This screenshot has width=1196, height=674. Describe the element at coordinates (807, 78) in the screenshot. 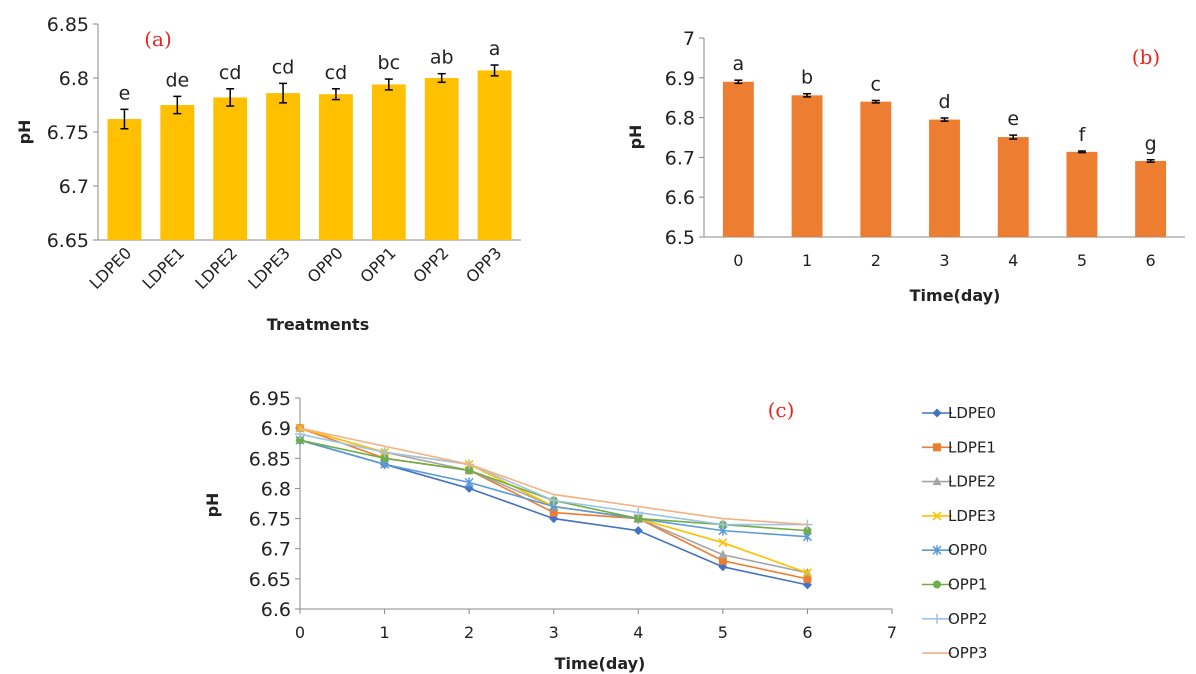

I see `significance-letter: b` at that location.